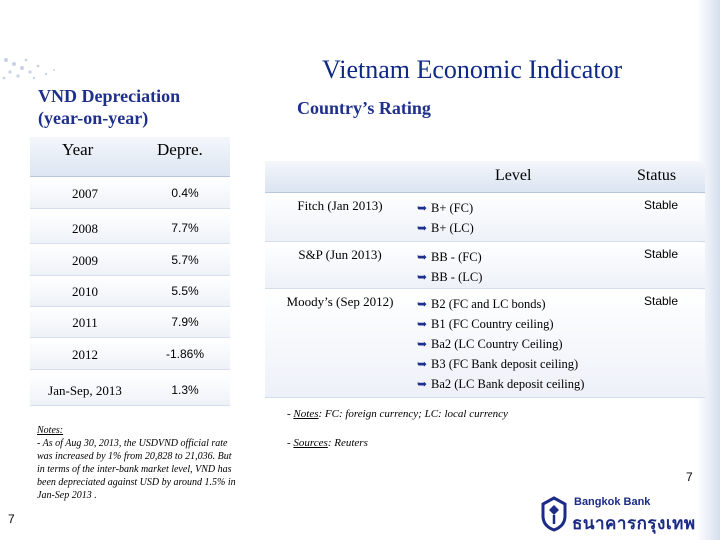 The width and height of the screenshot is (720, 540). What do you see at coordinates (78, 149) in the screenshot?
I see `year-column-header: Year` at bounding box center [78, 149].